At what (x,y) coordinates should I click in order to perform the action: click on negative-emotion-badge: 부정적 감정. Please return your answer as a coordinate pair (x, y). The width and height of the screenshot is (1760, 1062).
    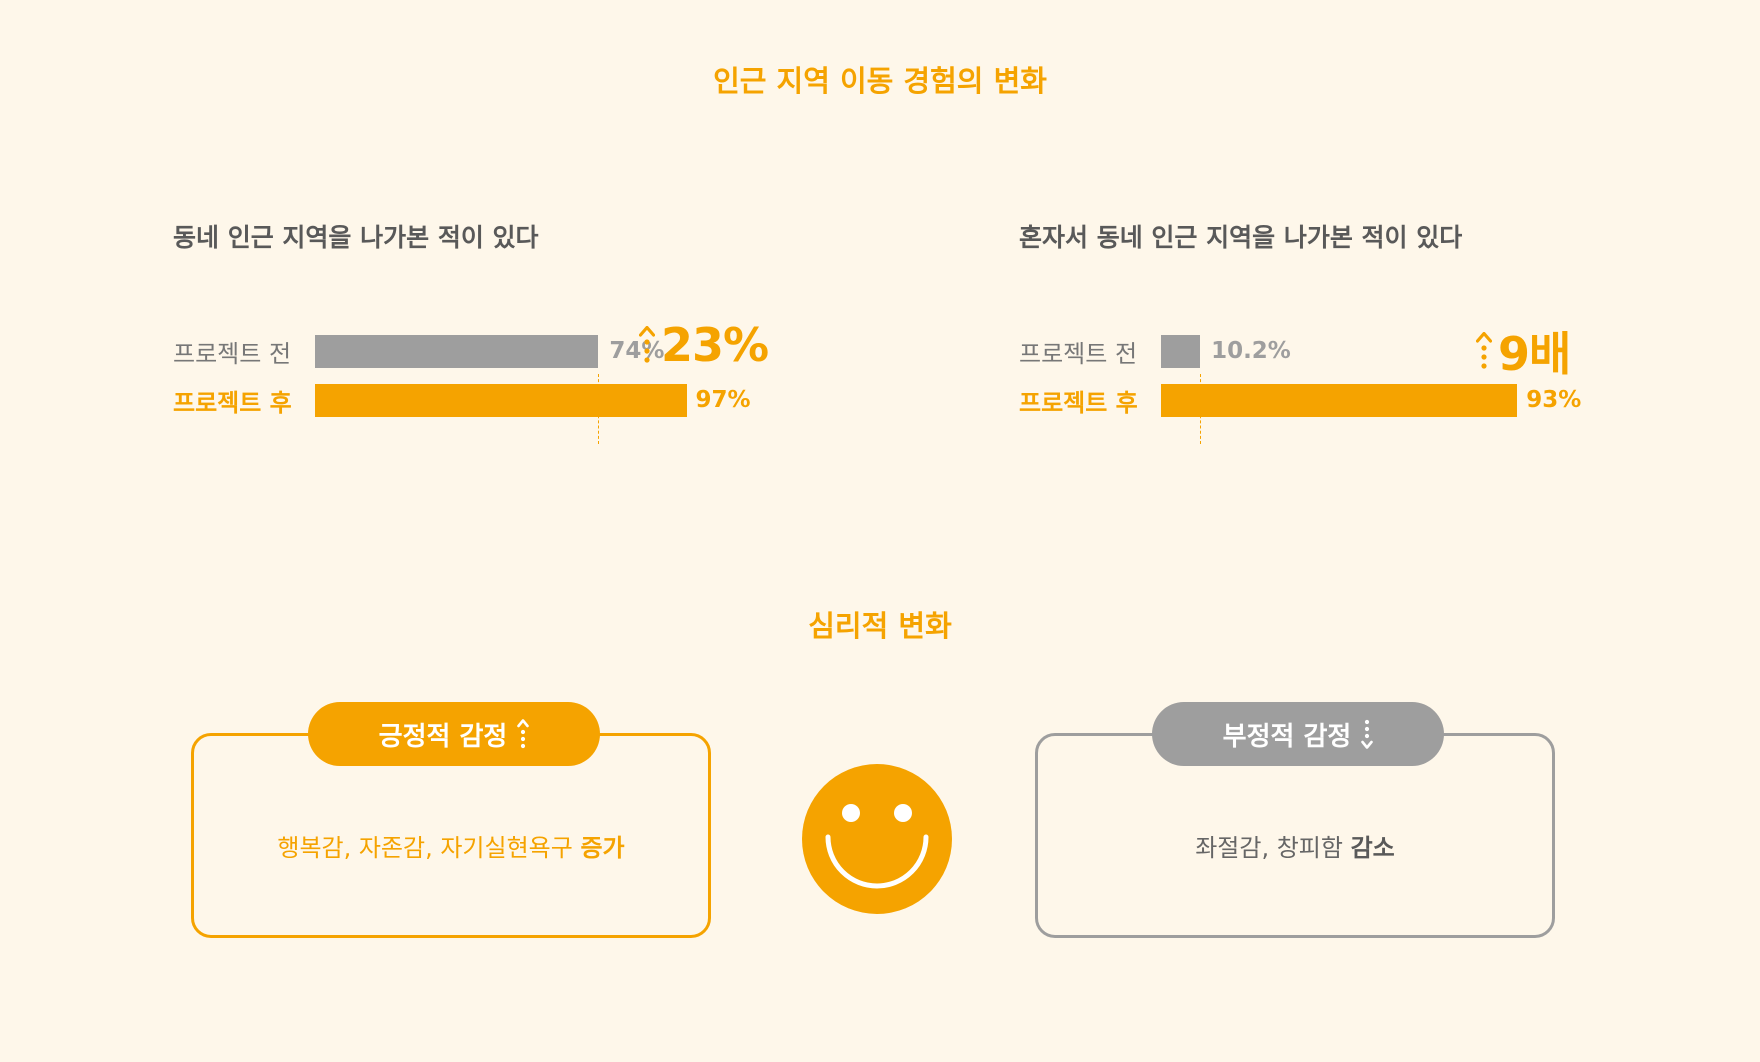
    Looking at the image, I should click on (1298, 734).